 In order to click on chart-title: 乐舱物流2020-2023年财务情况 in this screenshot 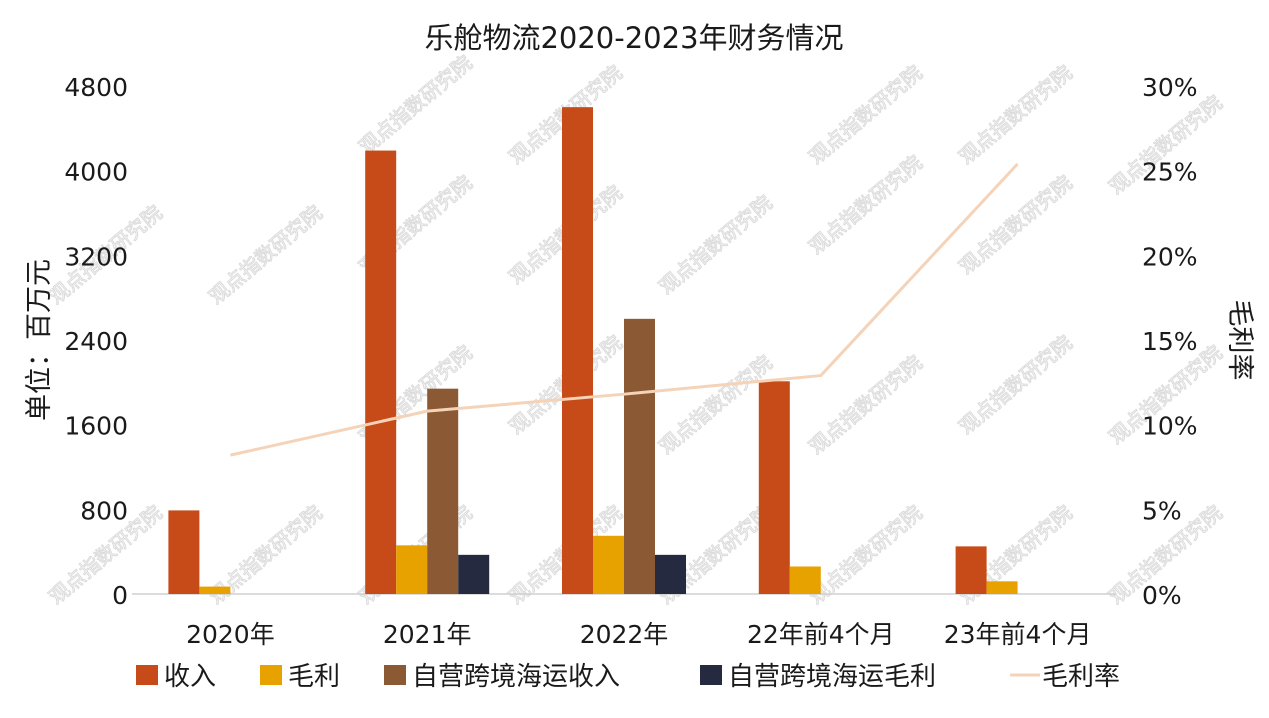, I will do `click(633, 38)`.